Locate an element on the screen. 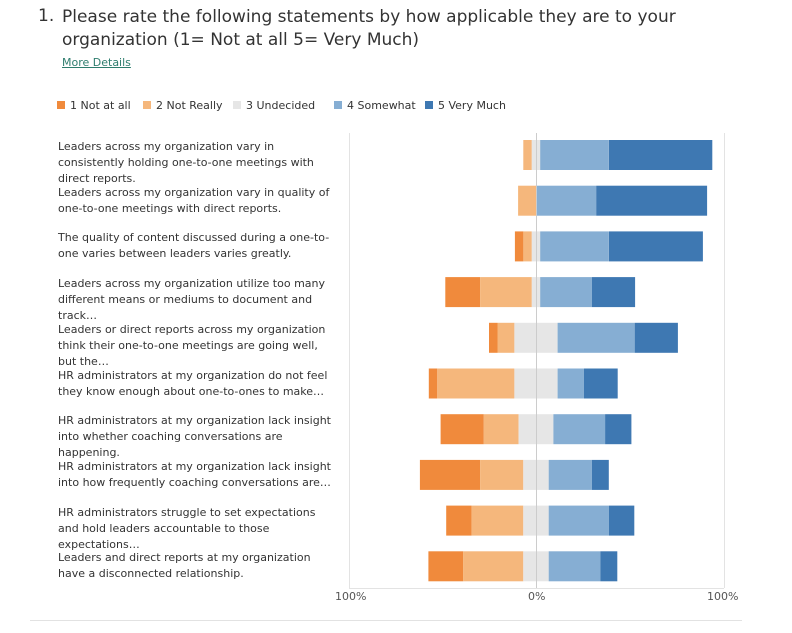 The width and height of the screenshot is (792, 633). bar-segment-row4-level5 is located at coordinates (613, 292).